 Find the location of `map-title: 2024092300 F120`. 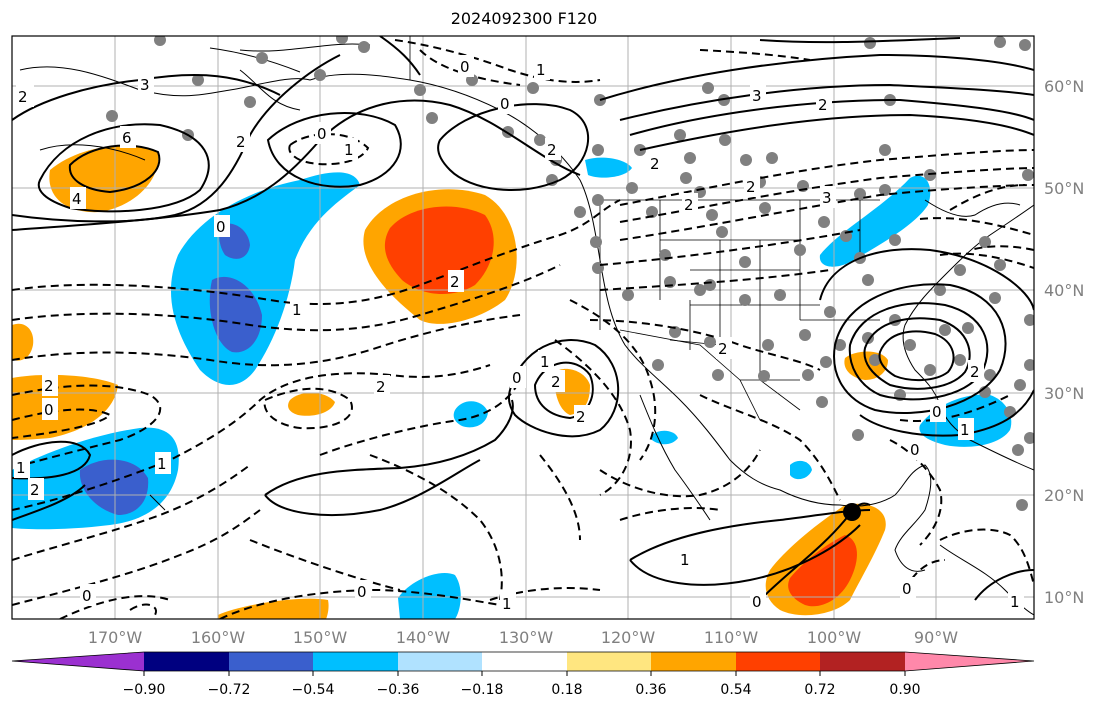

map-title: 2024092300 F120 is located at coordinates (524, 18).